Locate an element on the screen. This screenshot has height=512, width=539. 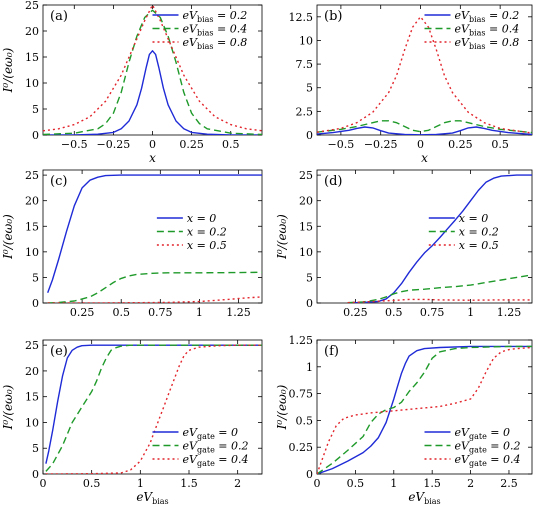
y-tick-label: 0.5 is located at coordinates (305, 420).